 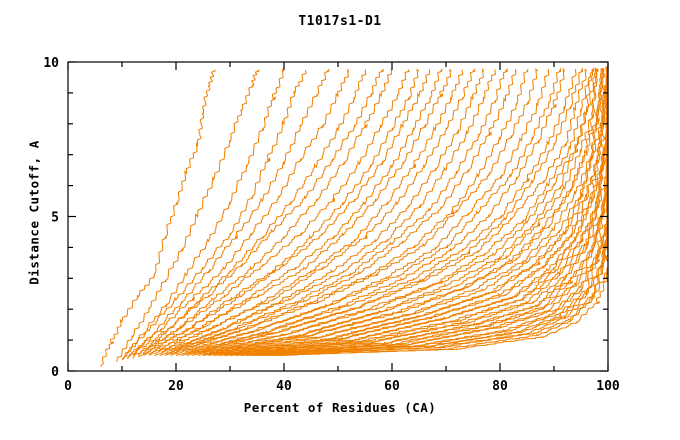 I want to click on svg-text: 10, so click(x=51, y=63).